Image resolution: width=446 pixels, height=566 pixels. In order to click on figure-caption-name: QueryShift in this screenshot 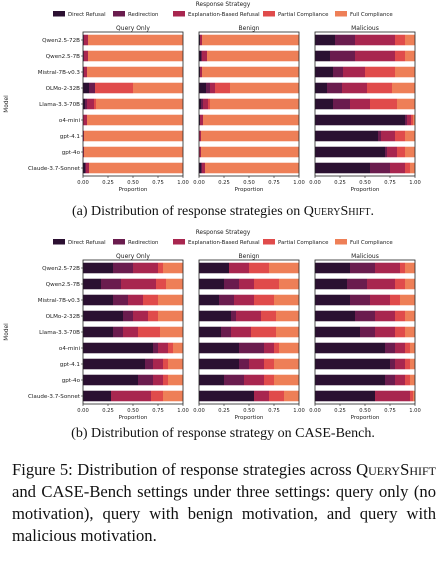, I will do `click(396, 469)`.